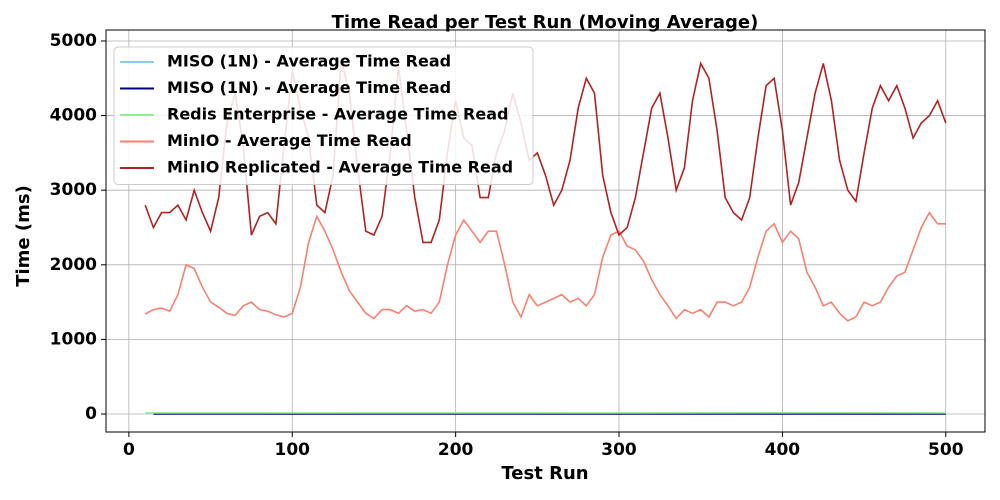 Image resolution: width=1000 pixels, height=500 pixels. What do you see at coordinates (289, 140) in the screenshot?
I see `legend-label: MinIO - Average Time Read` at bounding box center [289, 140].